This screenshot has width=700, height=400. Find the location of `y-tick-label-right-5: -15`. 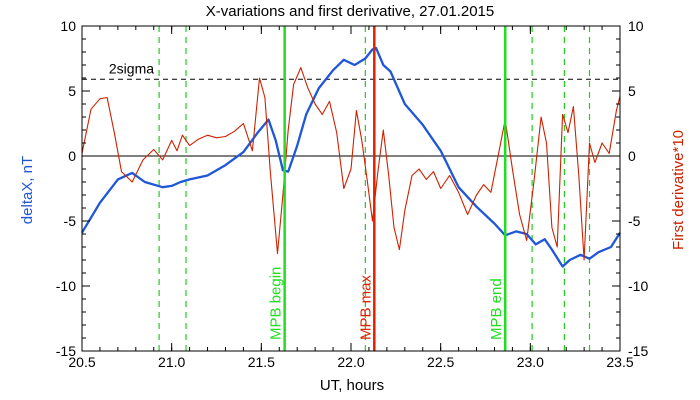

y-tick-label-right-5: -15 is located at coordinates (638, 351).